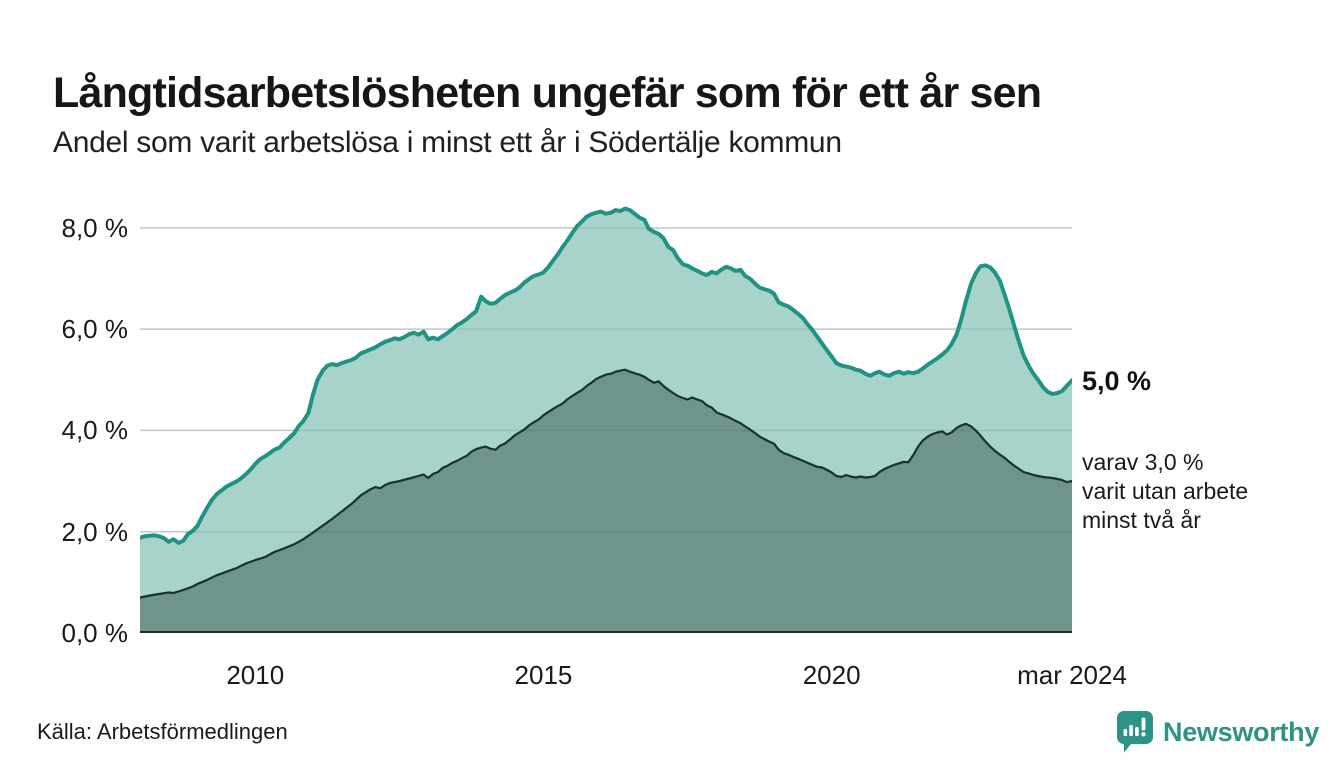 The height and width of the screenshot is (780, 1340). What do you see at coordinates (1072, 675) in the screenshot?
I see `x-tick-label: mar 2024` at bounding box center [1072, 675].